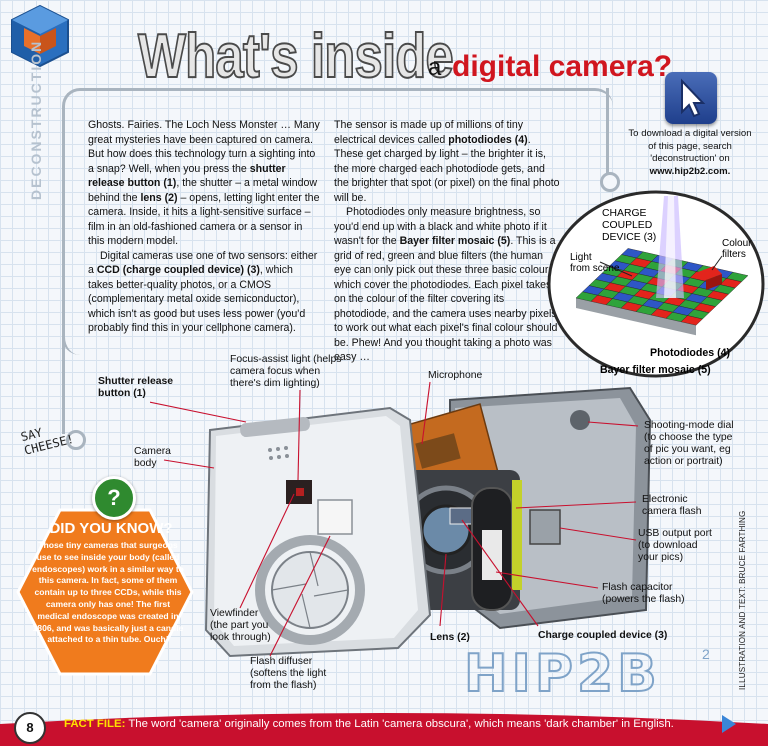 The height and width of the screenshot is (746, 768). Describe the element at coordinates (637, 587) in the screenshot. I see `label-line: Flash capacitor` at that location.